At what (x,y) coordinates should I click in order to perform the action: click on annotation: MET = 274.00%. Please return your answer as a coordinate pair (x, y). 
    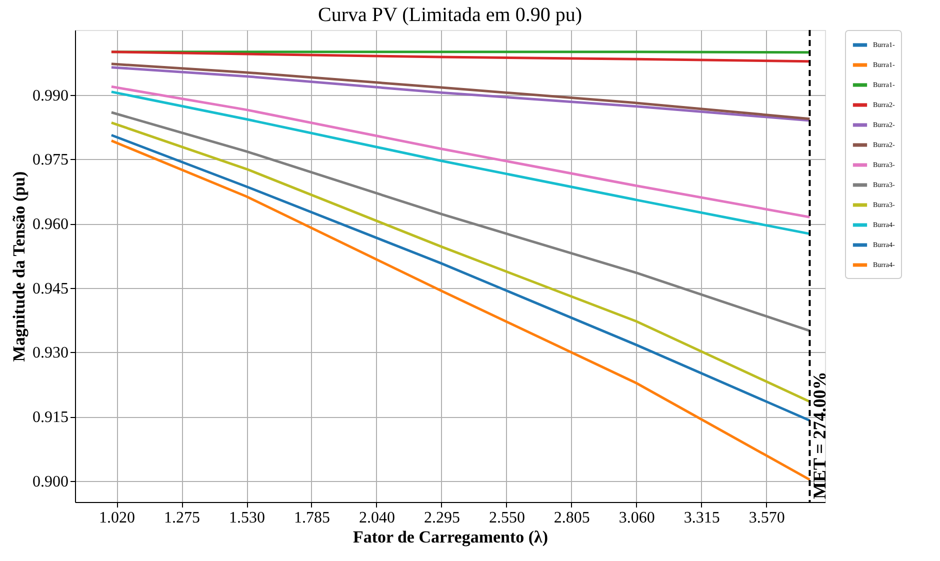
    Looking at the image, I should click on (820, 435).